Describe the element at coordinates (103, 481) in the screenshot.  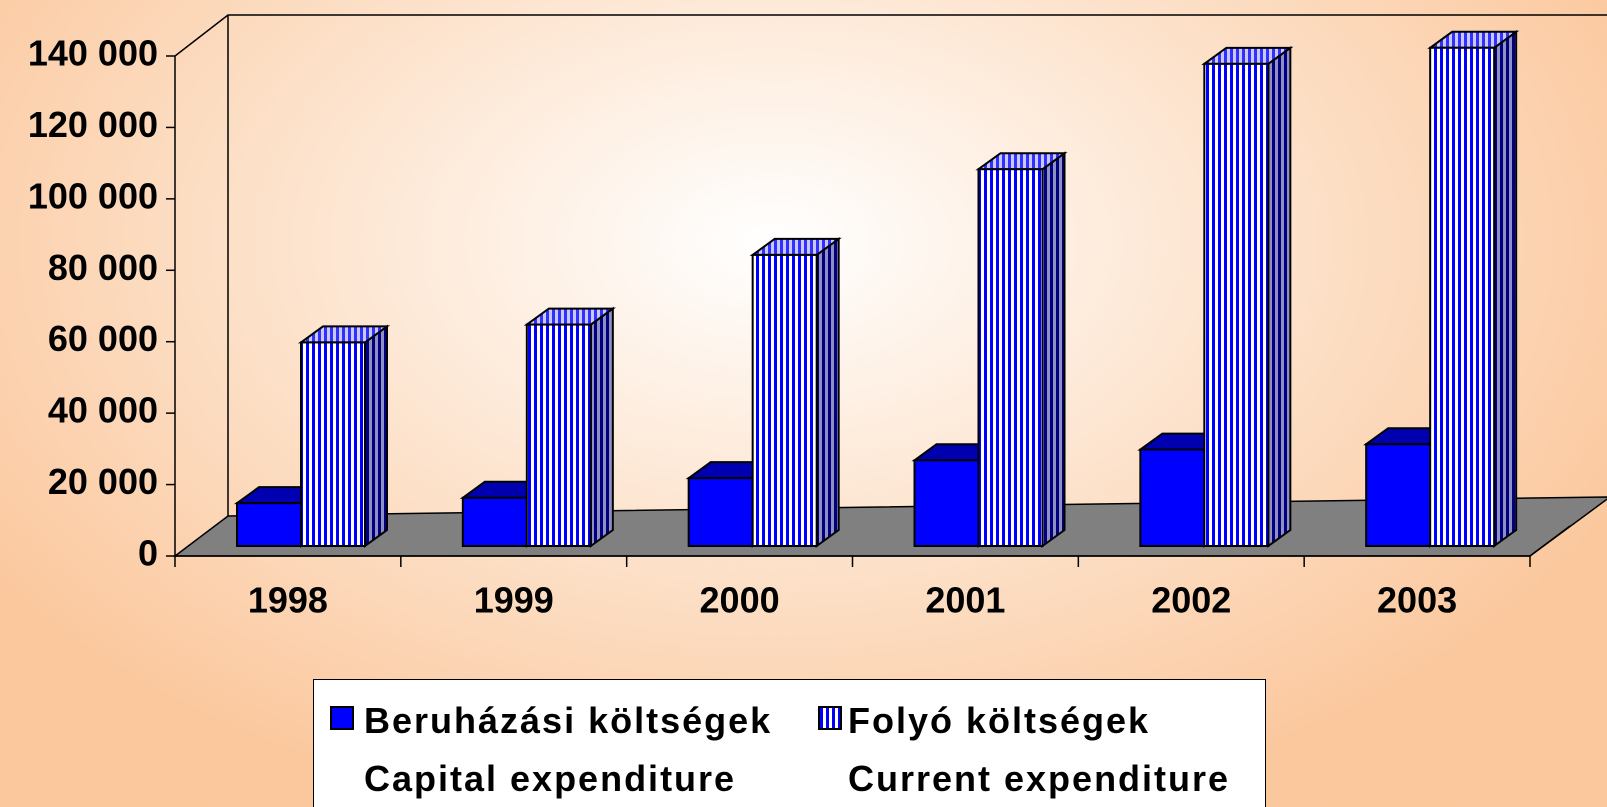
I see `y-tick-label: 20 000` at that location.